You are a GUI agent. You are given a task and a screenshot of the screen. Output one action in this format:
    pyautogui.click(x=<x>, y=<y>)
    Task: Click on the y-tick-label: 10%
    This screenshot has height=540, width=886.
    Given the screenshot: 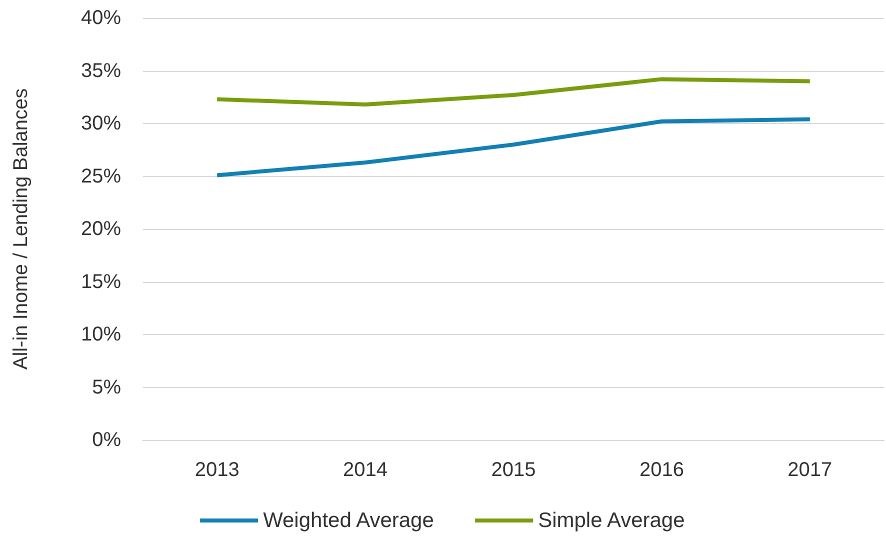 What is the action you would take?
    pyautogui.click(x=101, y=335)
    